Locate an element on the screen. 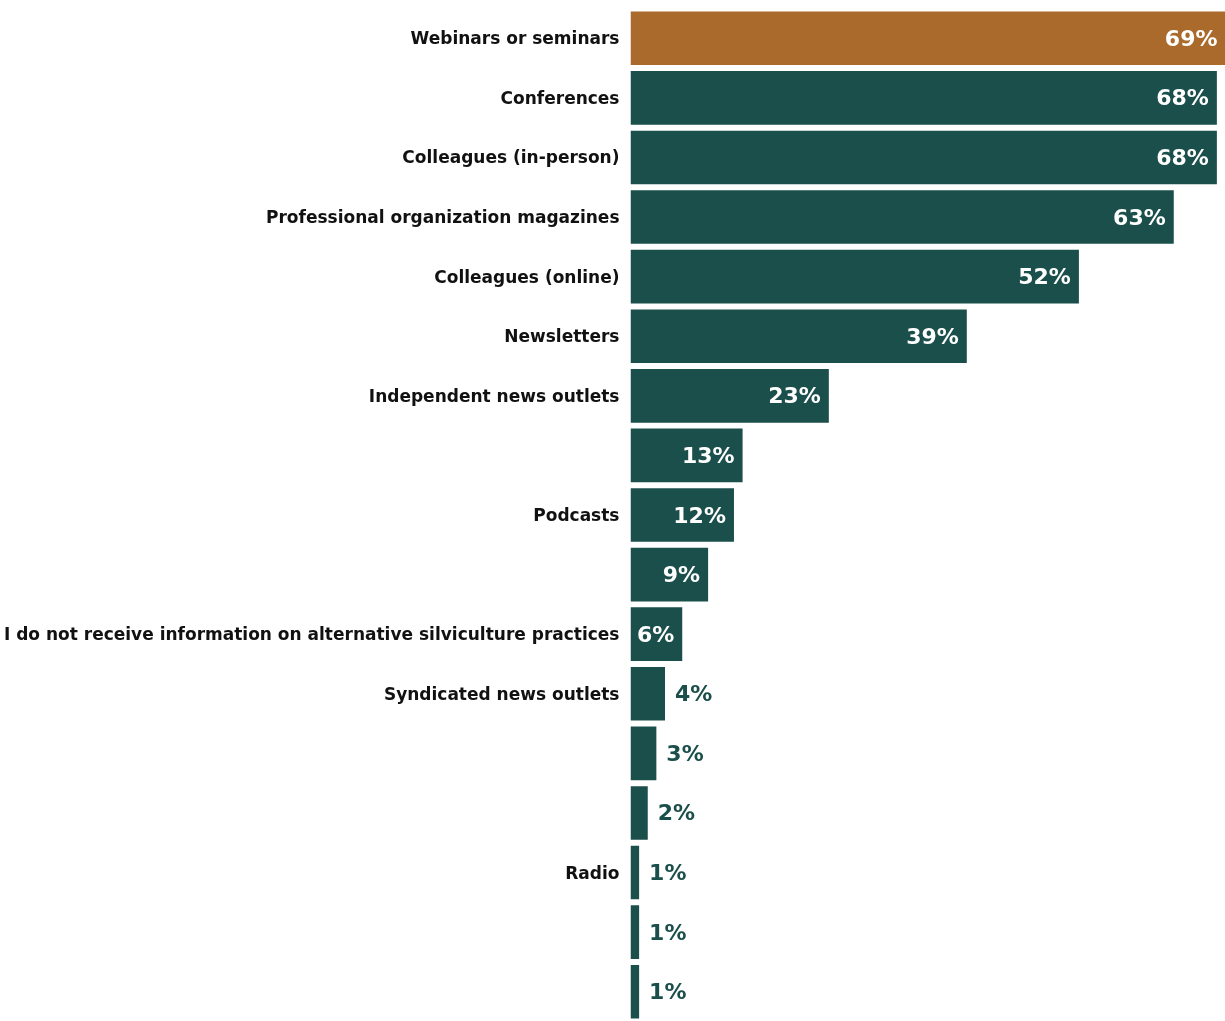 This screenshot has width=1225, height=1021. data-label: 2% is located at coordinates (676, 813).